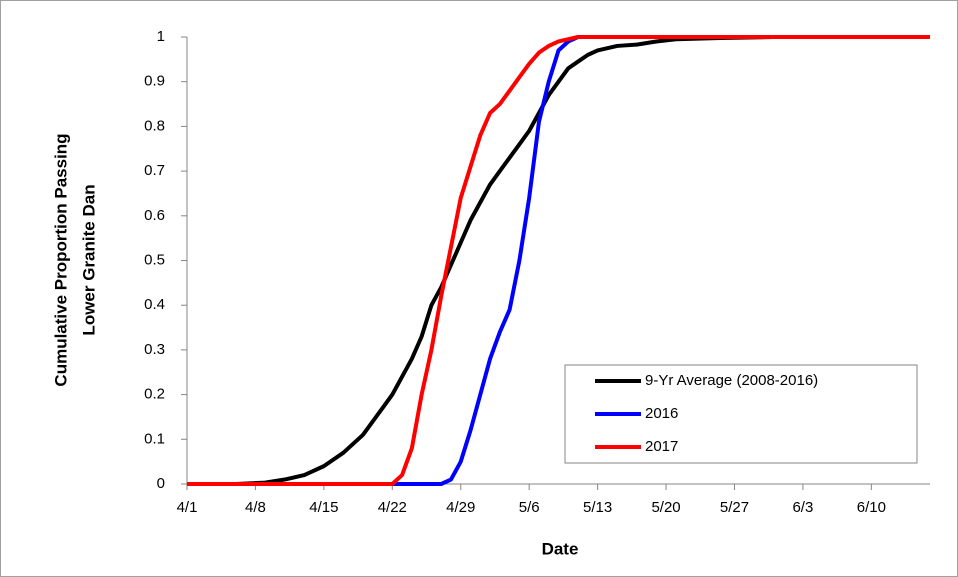 The height and width of the screenshot is (577, 958). I want to click on legend-label: 2016, so click(661, 413).